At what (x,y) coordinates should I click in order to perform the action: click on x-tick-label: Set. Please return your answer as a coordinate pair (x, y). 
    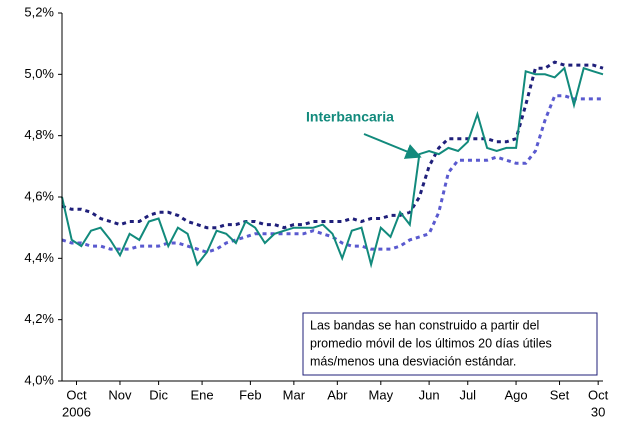
    Looking at the image, I should click on (560, 394).